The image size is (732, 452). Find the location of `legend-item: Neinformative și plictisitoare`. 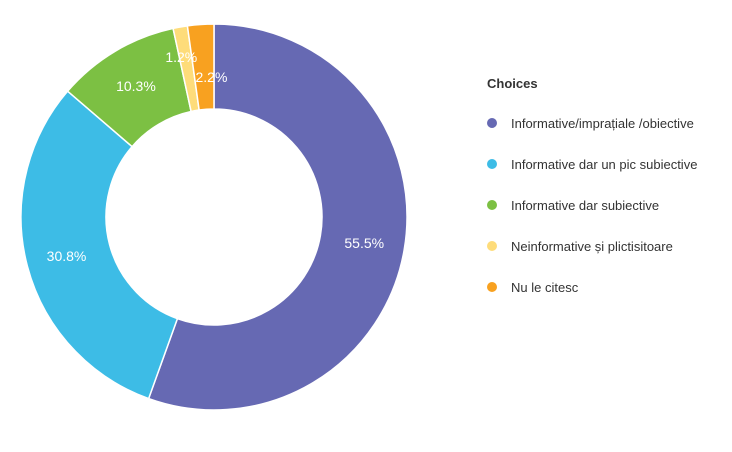

legend-item: Neinformative și plictisitoare is located at coordinates (604, 246).